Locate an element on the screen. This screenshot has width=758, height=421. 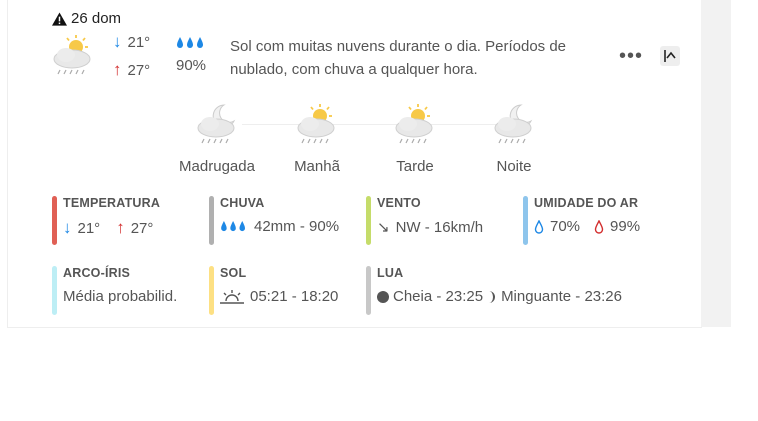
temp-min: ↓ 21° is located at coordinates (132, 41).